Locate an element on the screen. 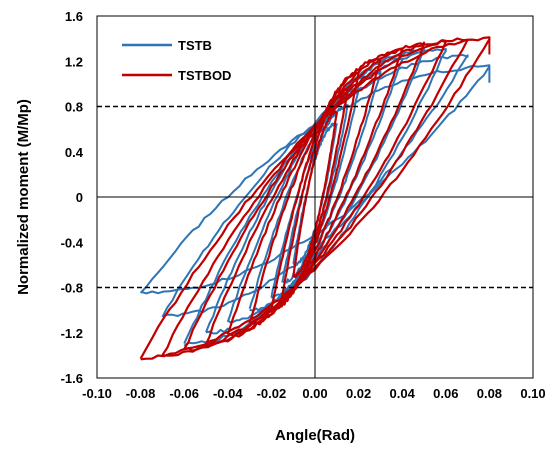 The image size is (559, 452). legend-label: TSTBOD is located at coordinates (204, 75).